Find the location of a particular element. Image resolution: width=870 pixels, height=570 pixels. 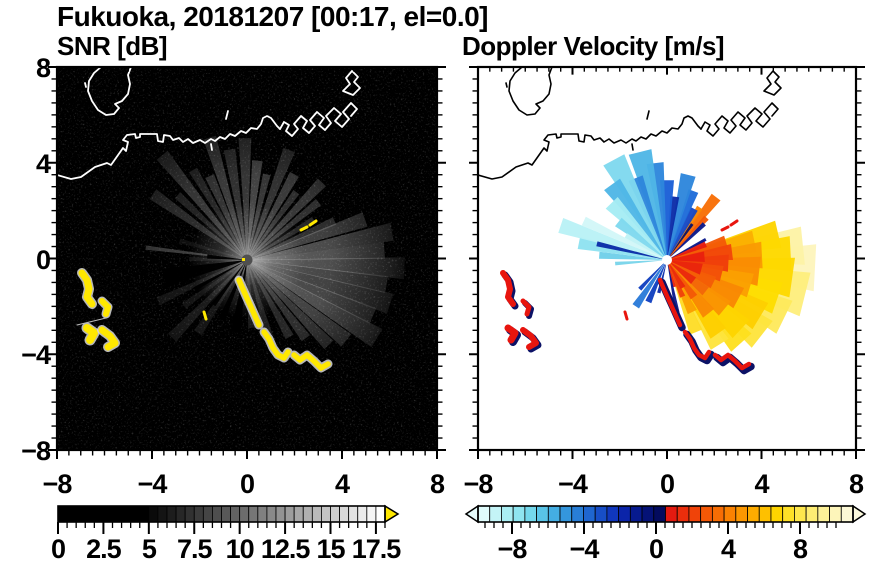

snr-colorbar-label: 0 is located at coordinates (58, 549).